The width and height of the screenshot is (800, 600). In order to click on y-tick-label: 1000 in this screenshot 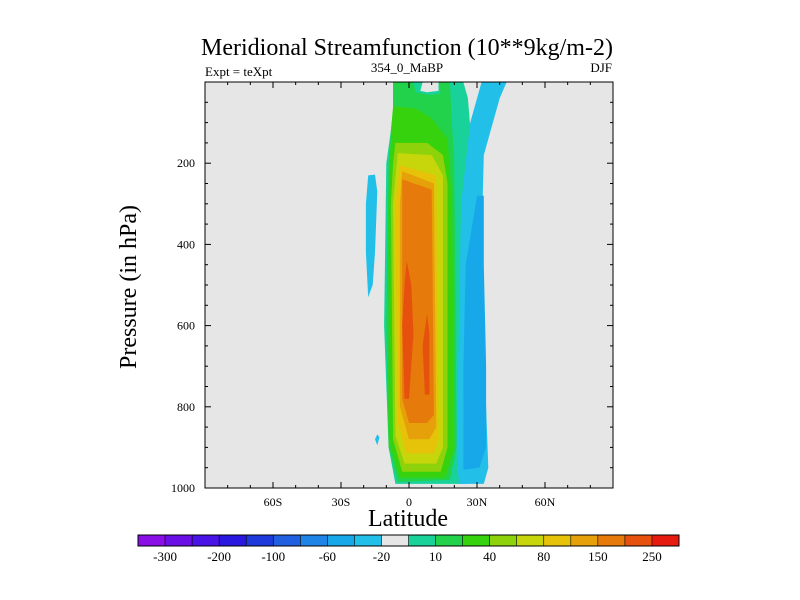, I will do `click(183, 488)`.